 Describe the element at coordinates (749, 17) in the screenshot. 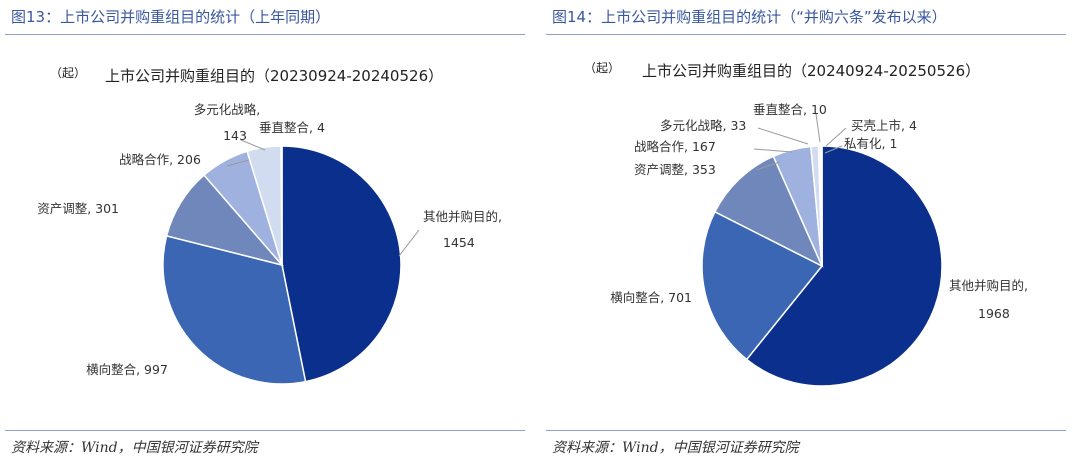

I see `figure-caption: 图14：上市公司并购重组目的统计（“并购六条”发布以来）` at that location.